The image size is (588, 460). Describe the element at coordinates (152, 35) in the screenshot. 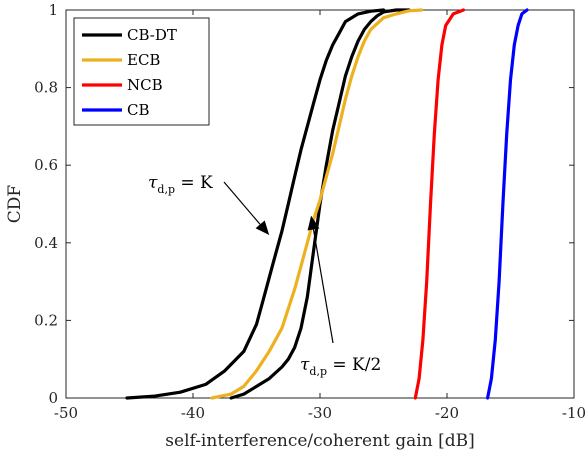

I see `legend-label: CB-DT` at that location.